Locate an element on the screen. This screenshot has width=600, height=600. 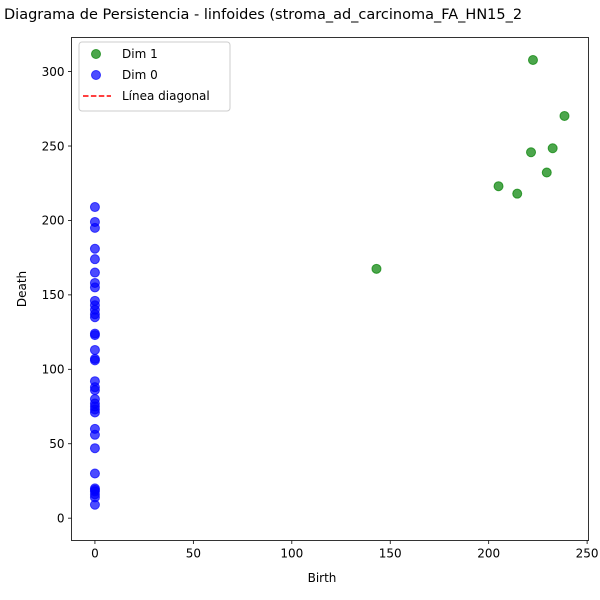
legend-label-dim1: Dim 1 is located at coordinates (140, 54).